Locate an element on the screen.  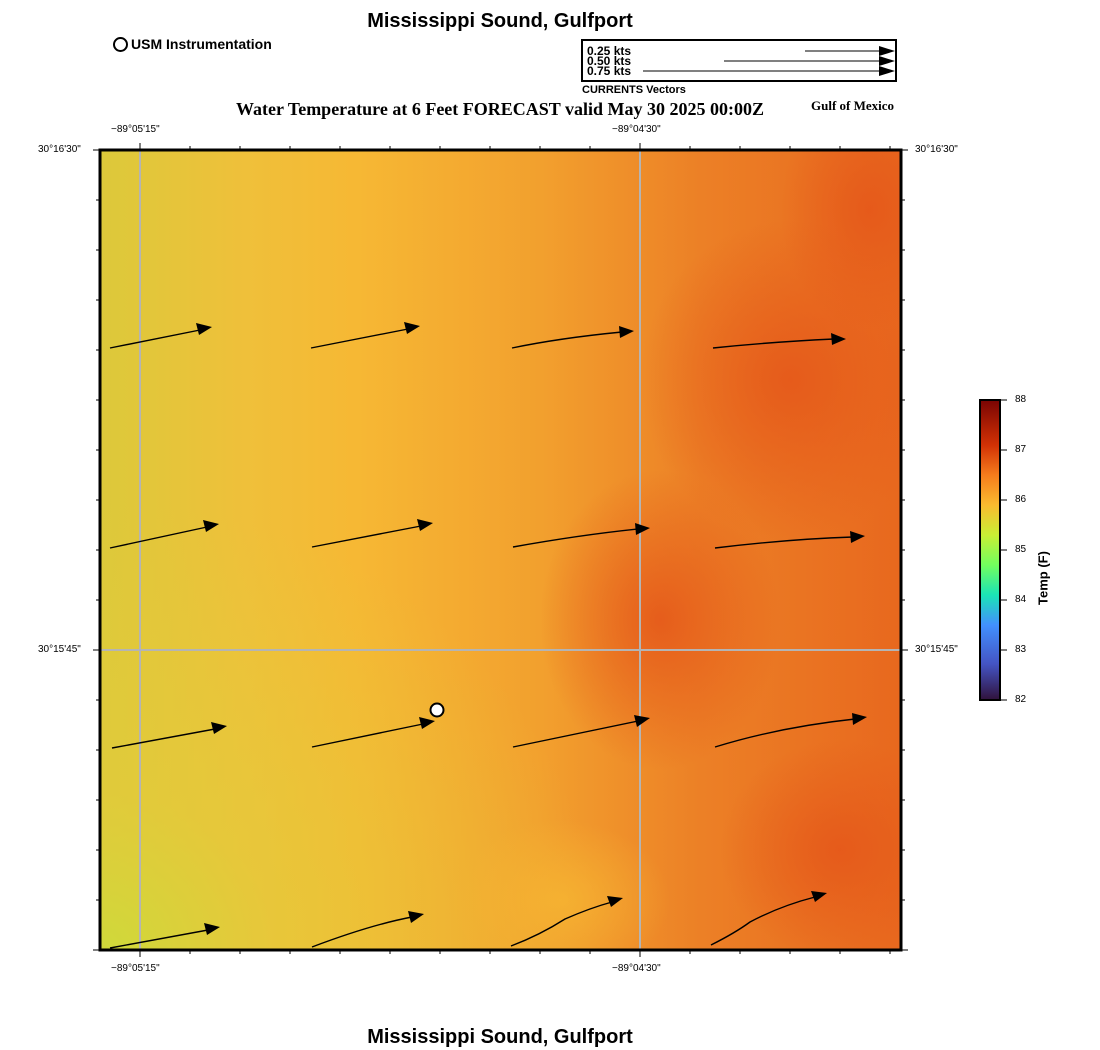
colorbar-tick-82: 82 is located at coordinates (1021, 699).